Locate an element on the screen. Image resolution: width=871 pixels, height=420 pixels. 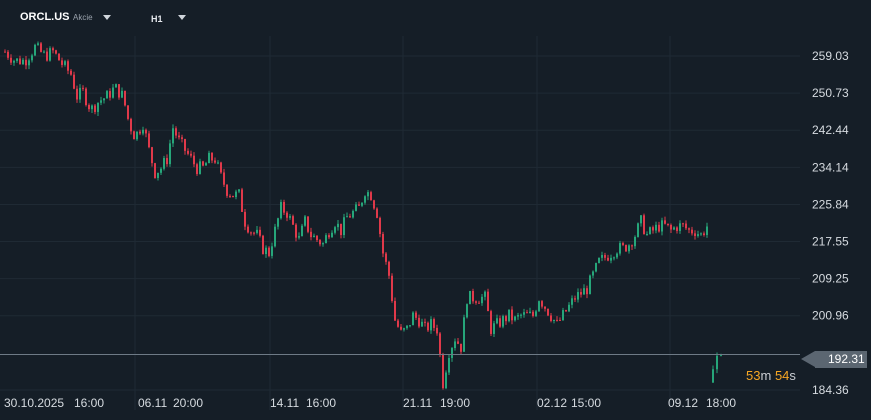
time-axis-date: 30.10.2025 is located at coordinates (34, 403).